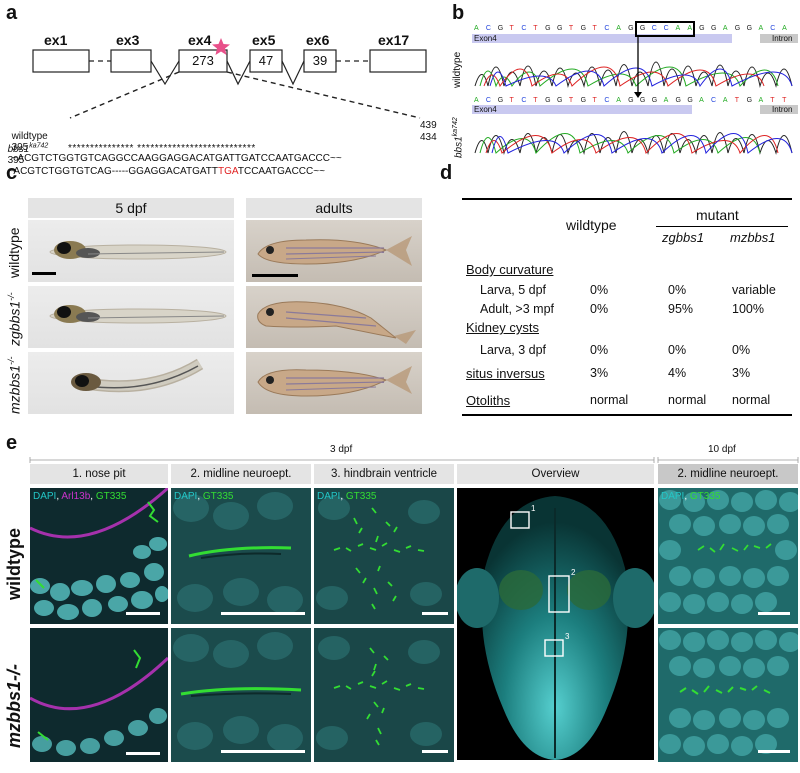 The image size is (800, 773). I want to click on larva-row-label-zgbbs1: zgbbs1-/-, so click(14, 319).